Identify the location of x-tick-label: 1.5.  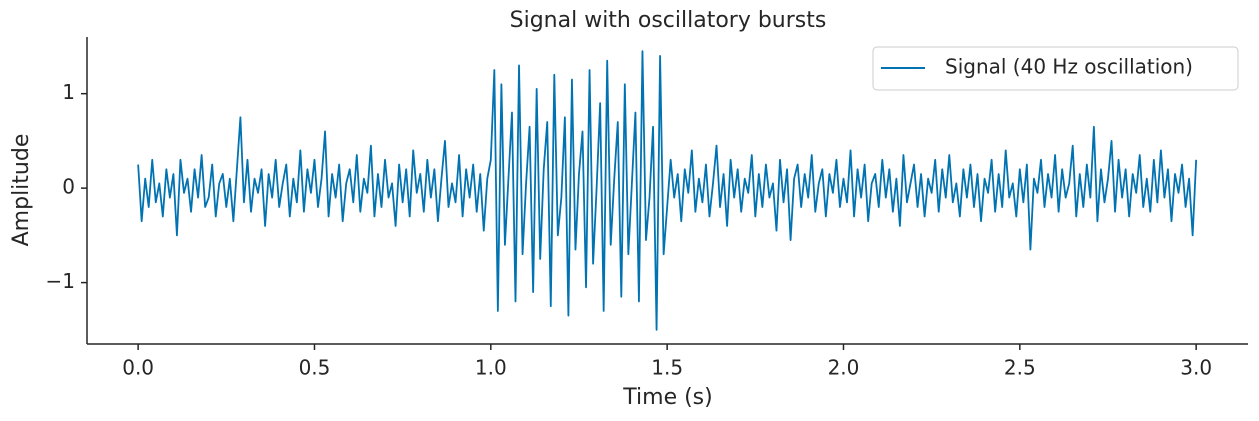
(667, 368).